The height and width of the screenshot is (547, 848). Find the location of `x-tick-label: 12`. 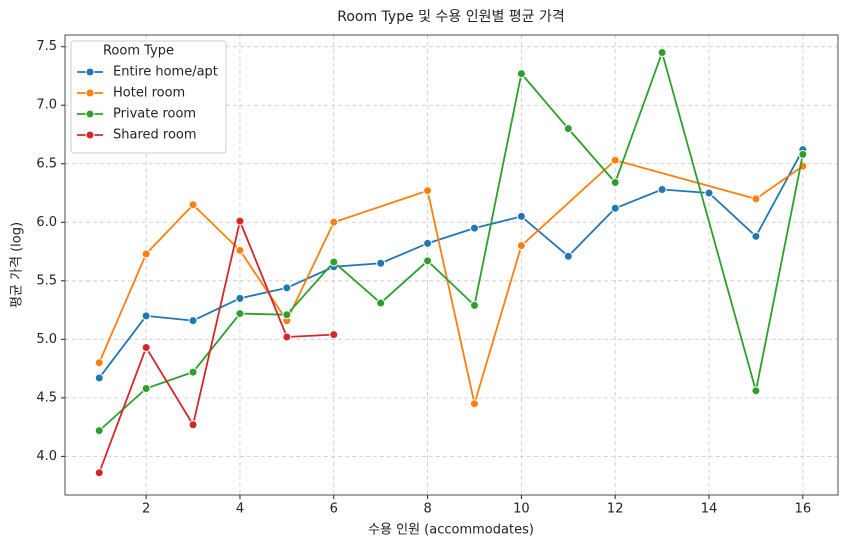

x-tick-label: 12 is located at coordinates (615, 509).